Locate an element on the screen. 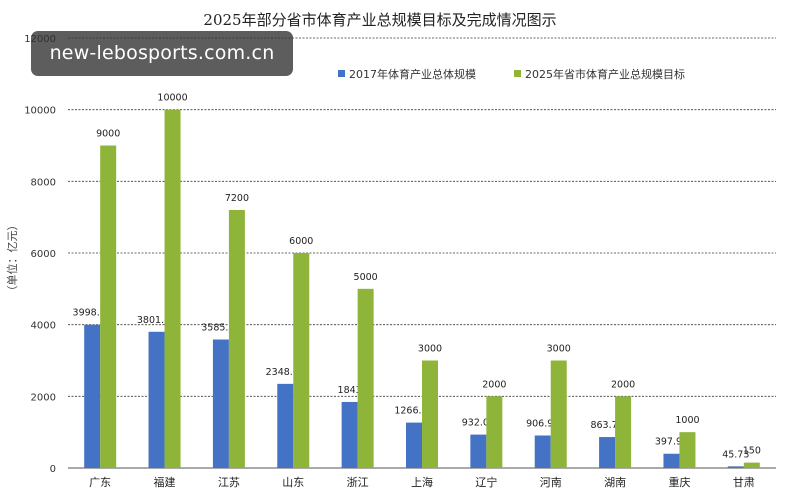  x-axis: 广东 福建 江苏 山东 浙江 上海 辽宁 河南 湖南 重庆 甘肃 is located at coordinates (422, 482).